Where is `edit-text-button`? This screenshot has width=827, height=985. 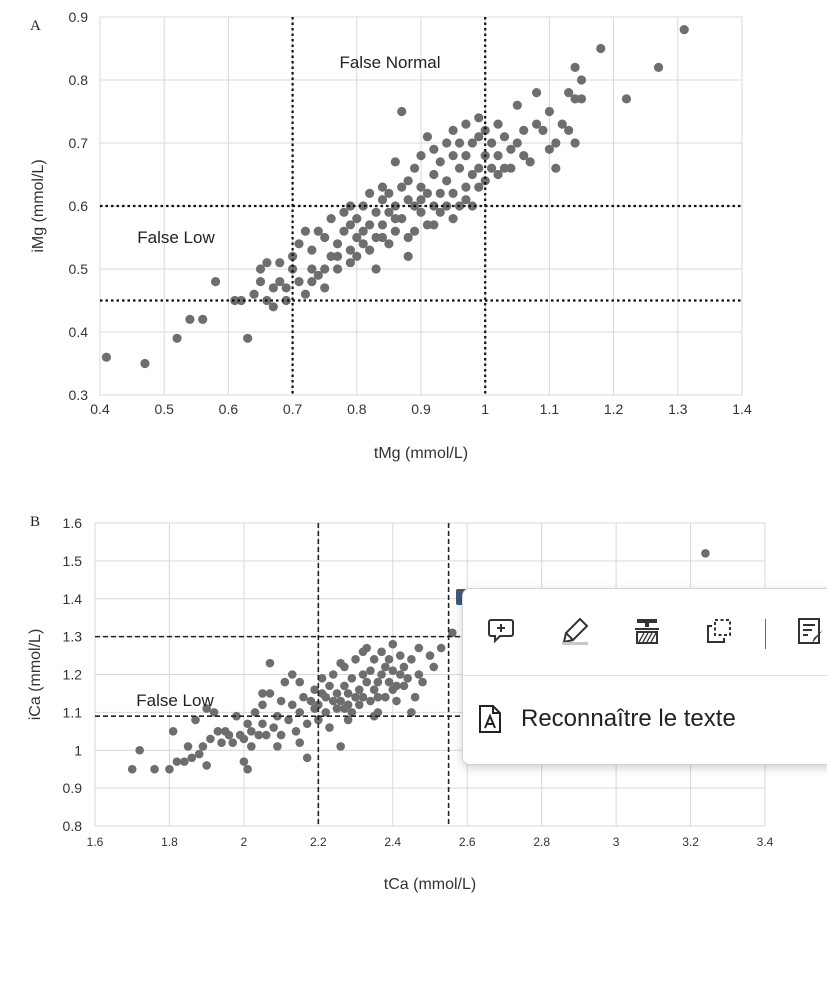 edit-text-button is located at coordinates (809, 631).